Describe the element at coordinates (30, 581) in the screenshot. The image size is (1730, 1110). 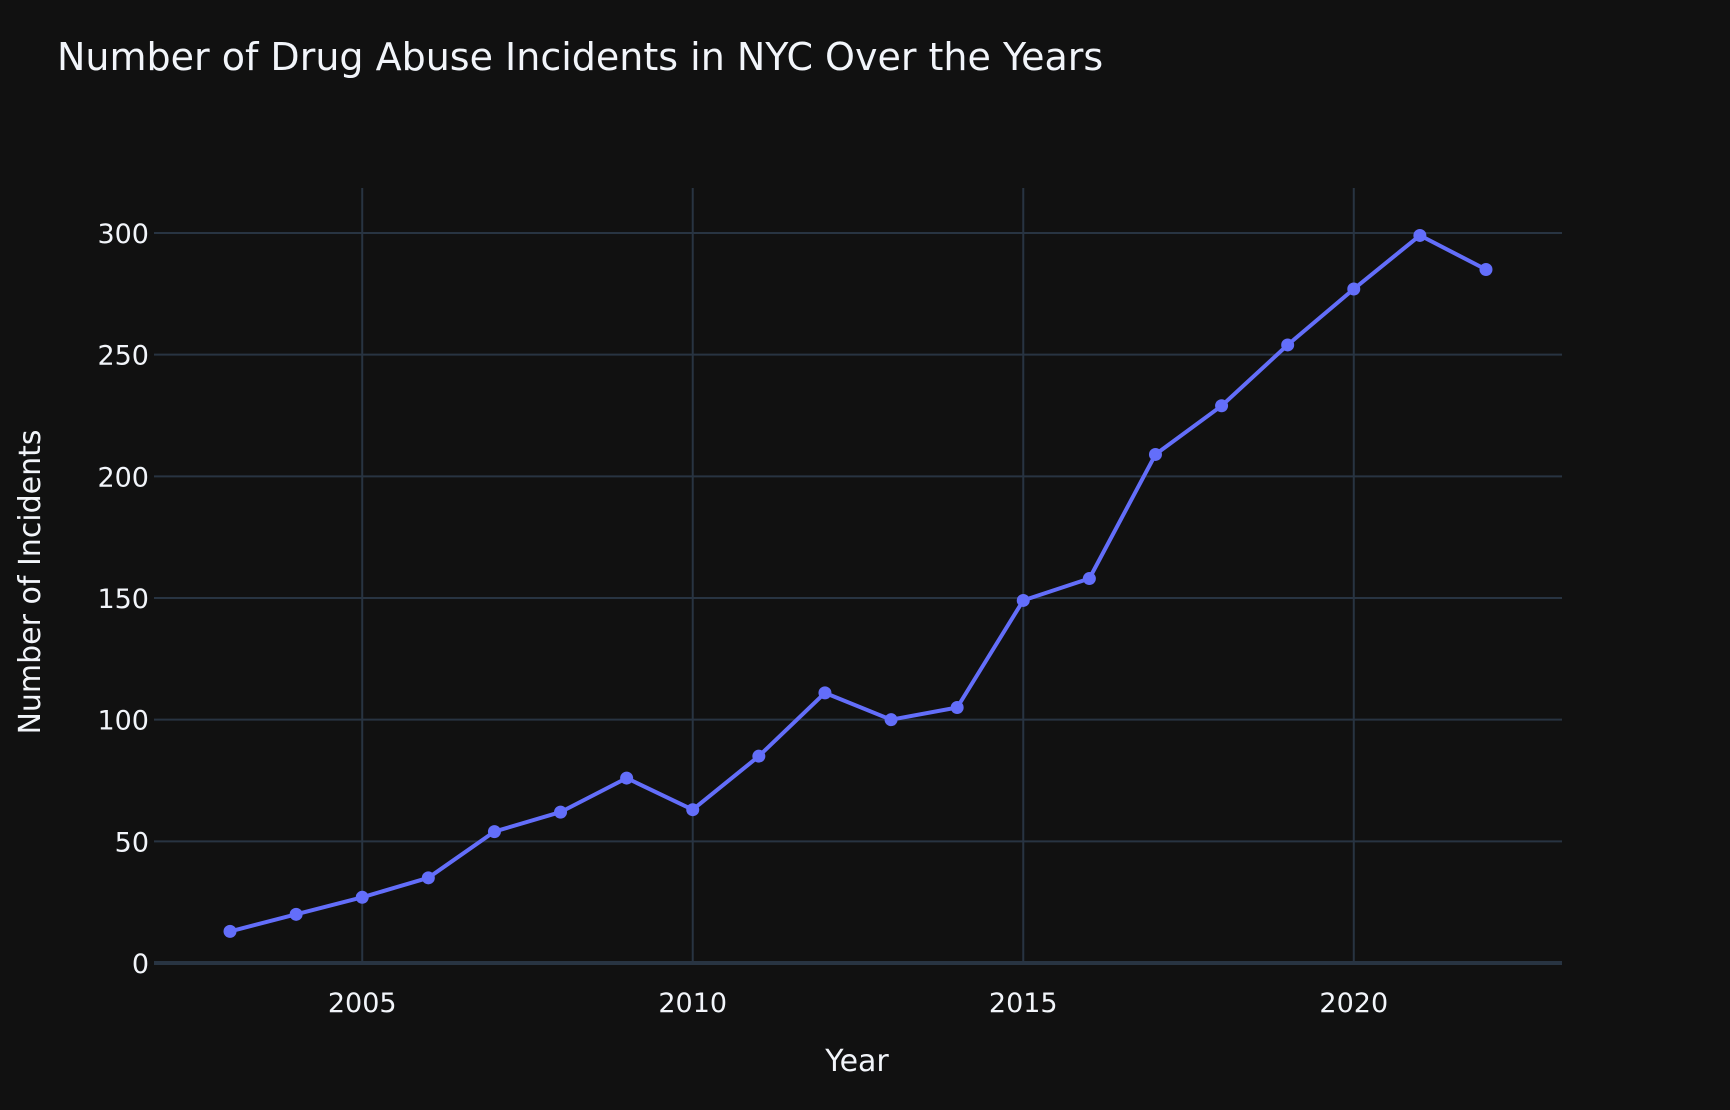
I see `y-axis-title: Number of Incidents` at that location.